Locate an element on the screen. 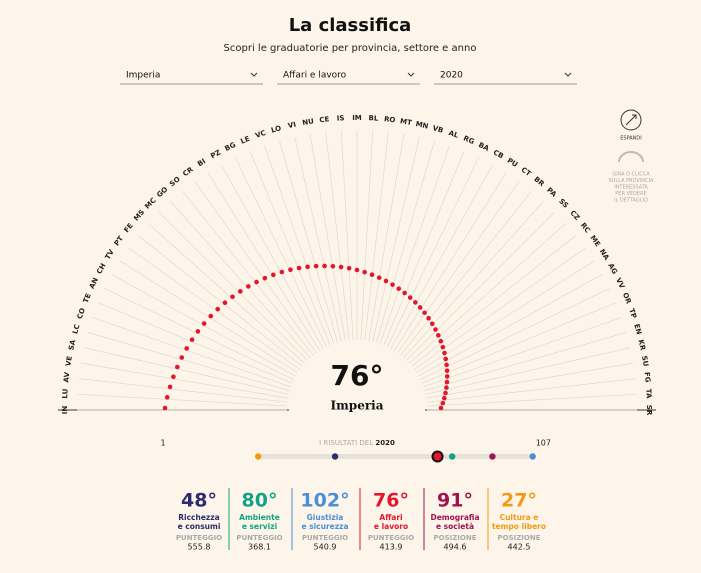  hint-text: PER VEDERE is located at coordinates (630, 194).